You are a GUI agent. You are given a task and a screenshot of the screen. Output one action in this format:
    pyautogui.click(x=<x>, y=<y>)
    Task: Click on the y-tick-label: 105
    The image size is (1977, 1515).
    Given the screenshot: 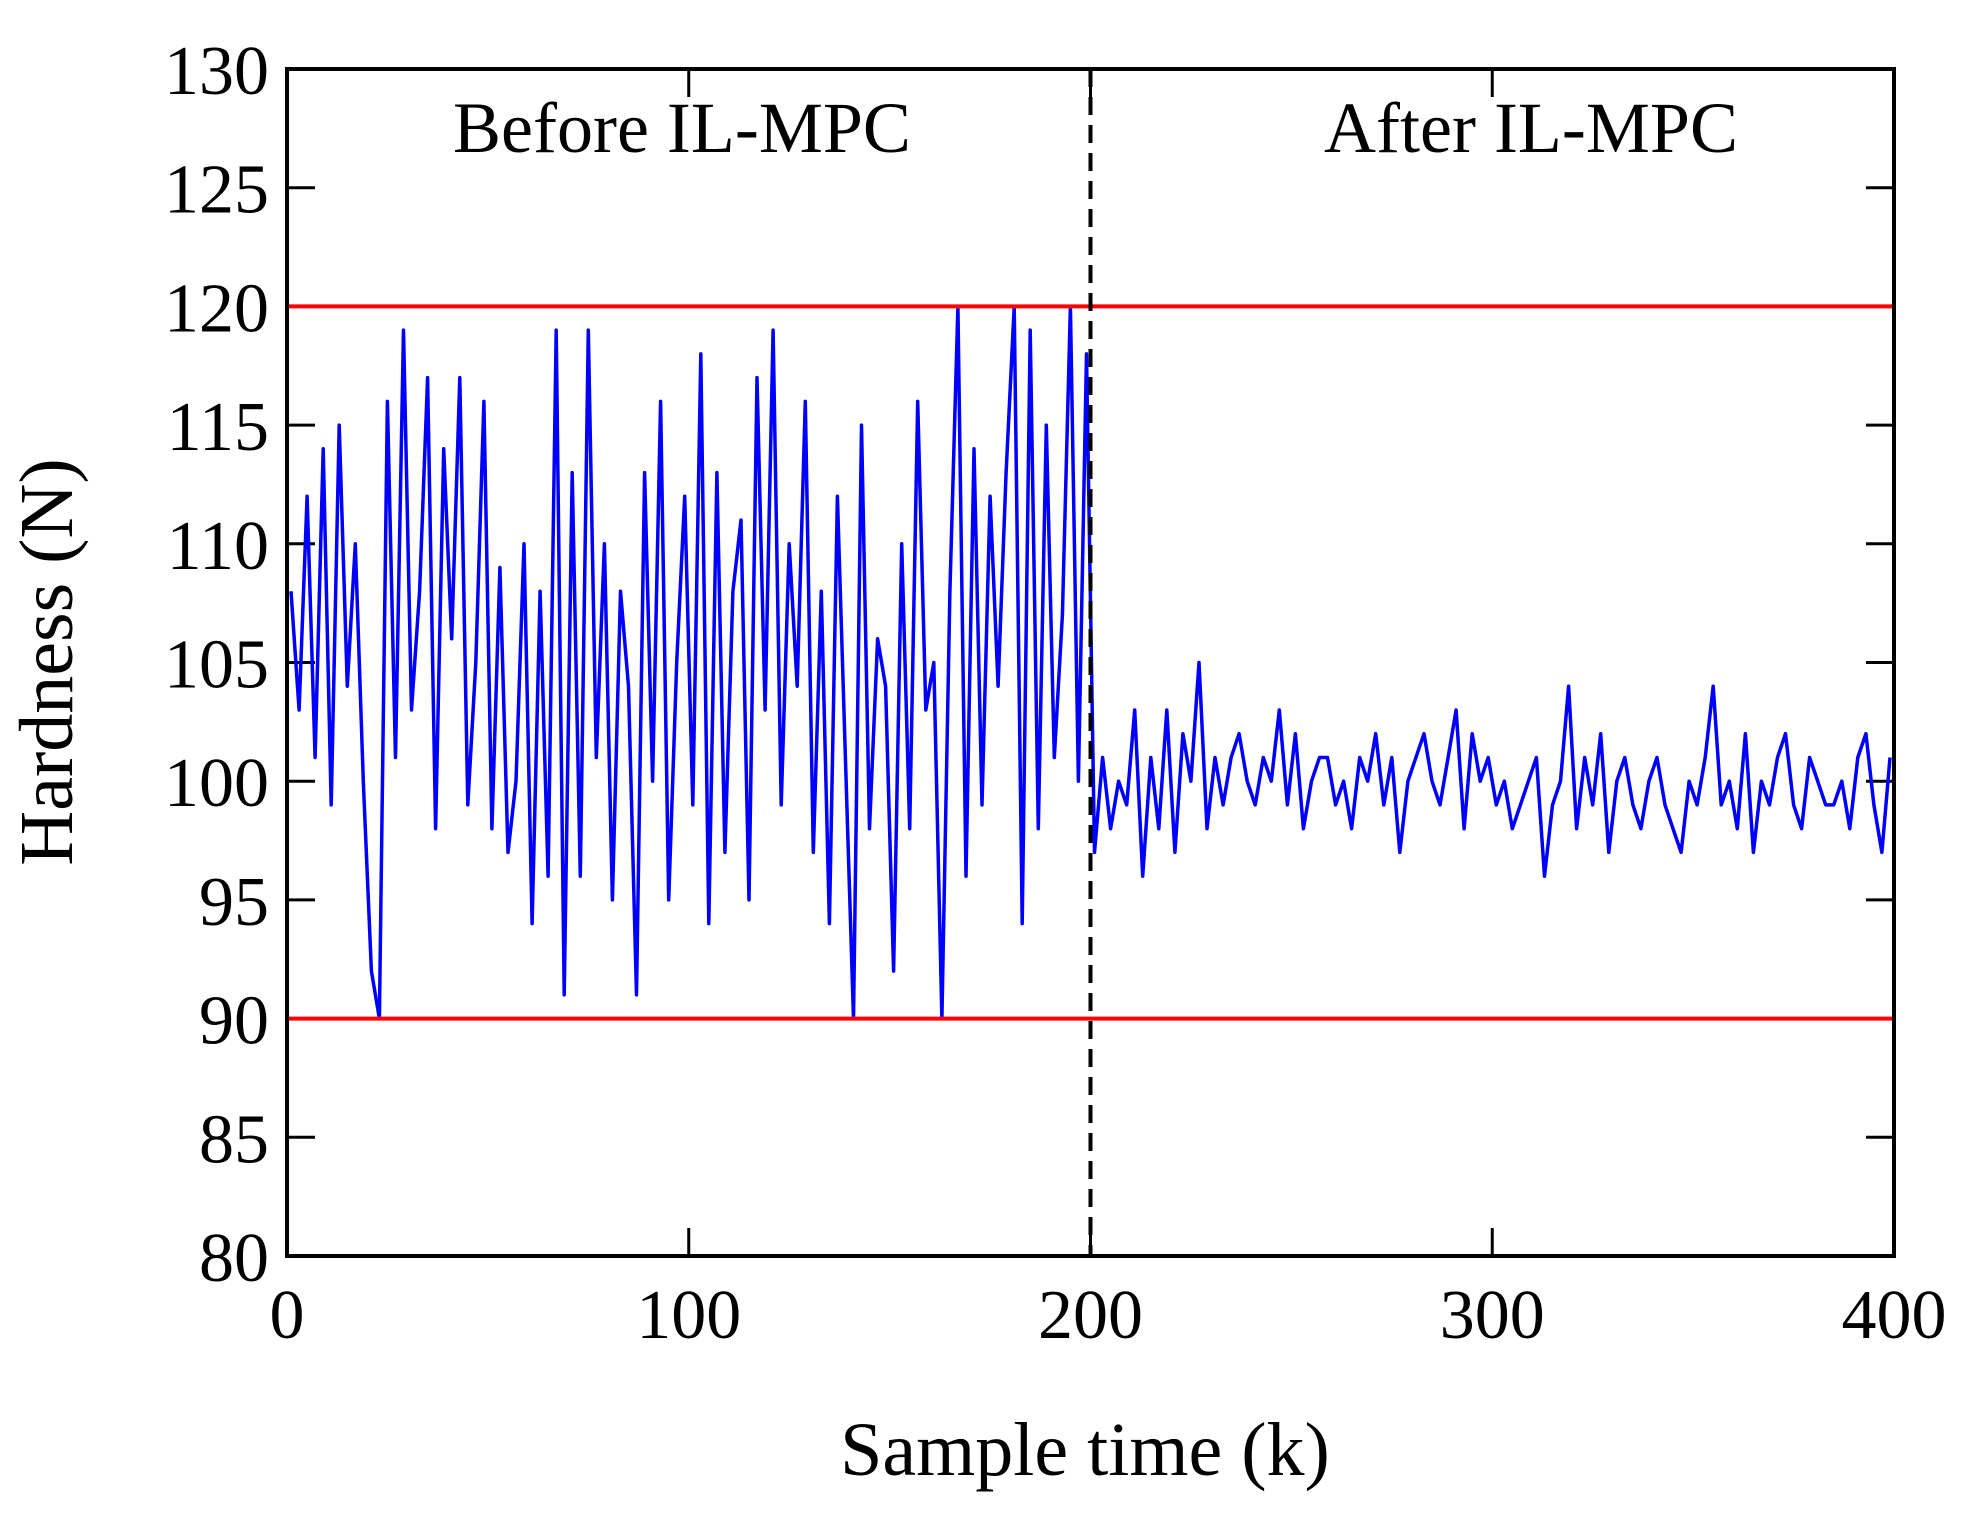 What is the action you would take?
    pyautogui.click(x=216, y=665)
    